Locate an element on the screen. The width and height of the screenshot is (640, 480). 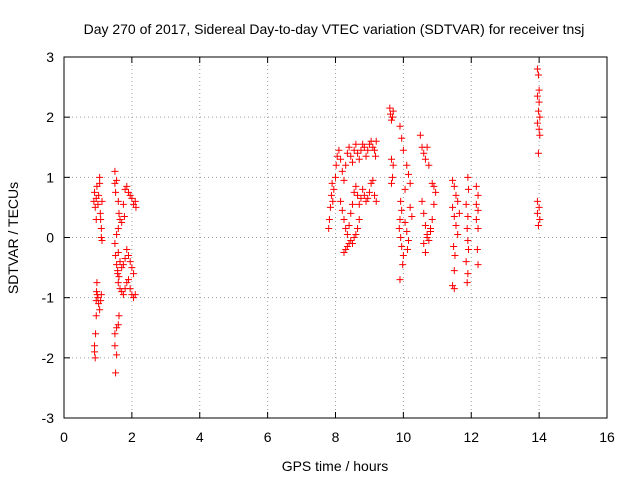
y-tick-label: 3 is located at coordinates (50, 57).